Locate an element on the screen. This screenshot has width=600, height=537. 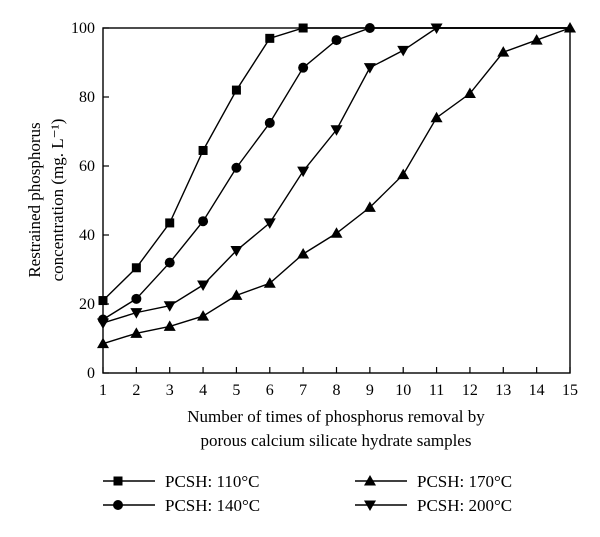
legend-item-3: PCSH: 170°C is located at coordinates (433, 481).